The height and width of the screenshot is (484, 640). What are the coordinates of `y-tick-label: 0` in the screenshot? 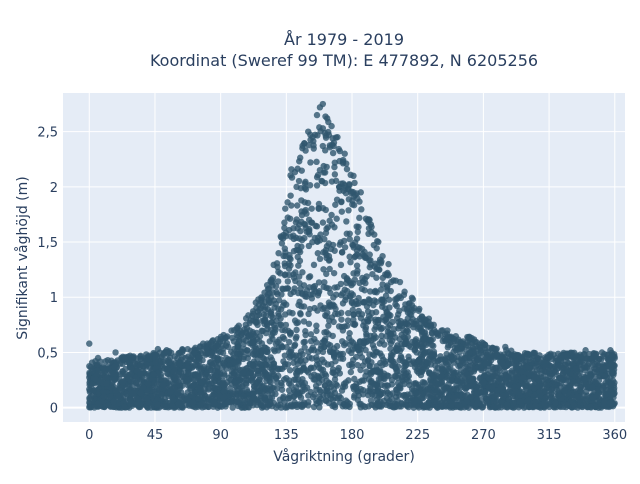 It's located at (54, 409).